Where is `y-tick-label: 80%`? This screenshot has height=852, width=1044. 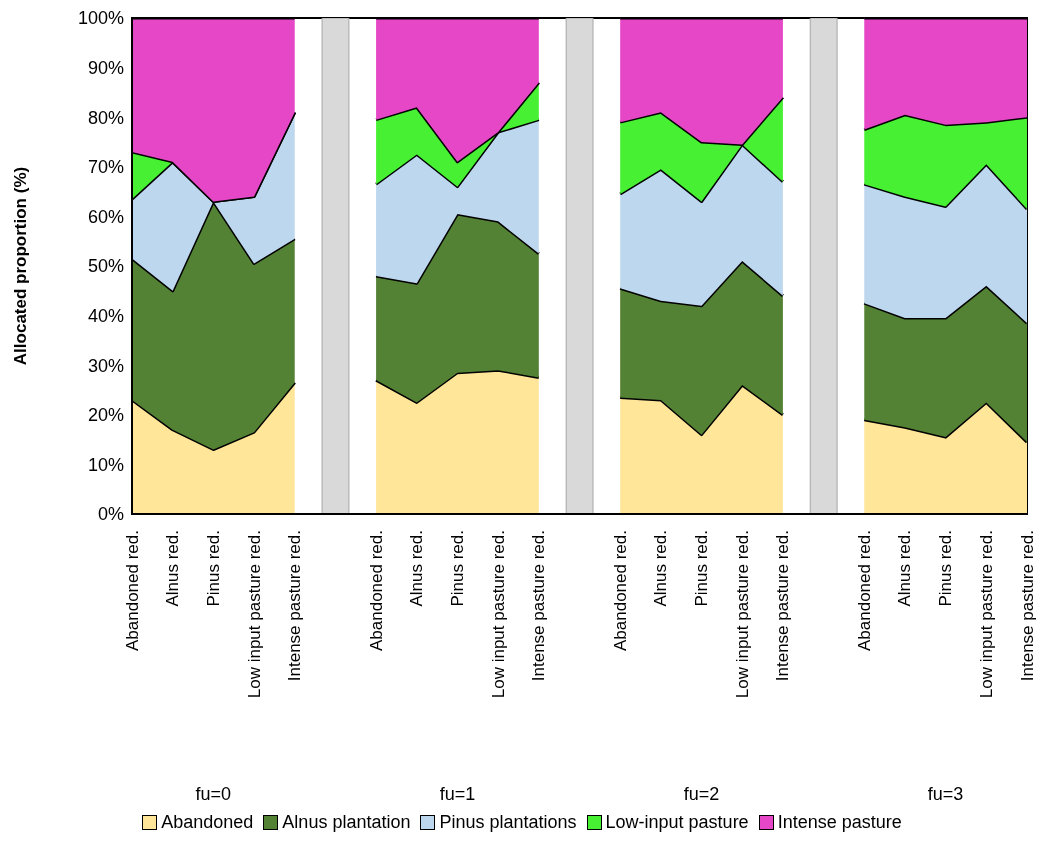
y-tick-label: 80% is located at coordinates (105, 117).